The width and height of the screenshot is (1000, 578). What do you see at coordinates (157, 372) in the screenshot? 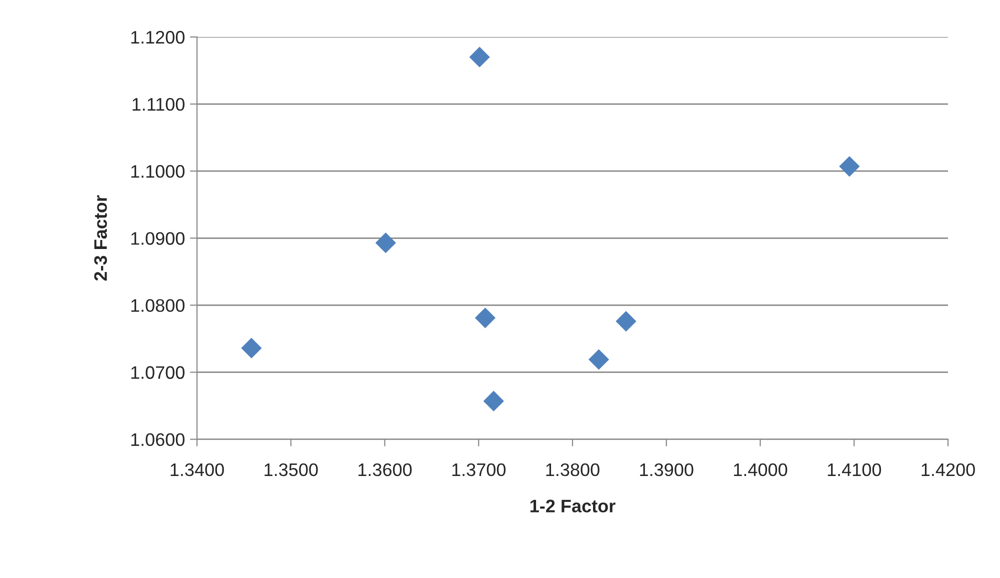
I see `y-tick-label: 1.0700` at bounding box center [157, 372].